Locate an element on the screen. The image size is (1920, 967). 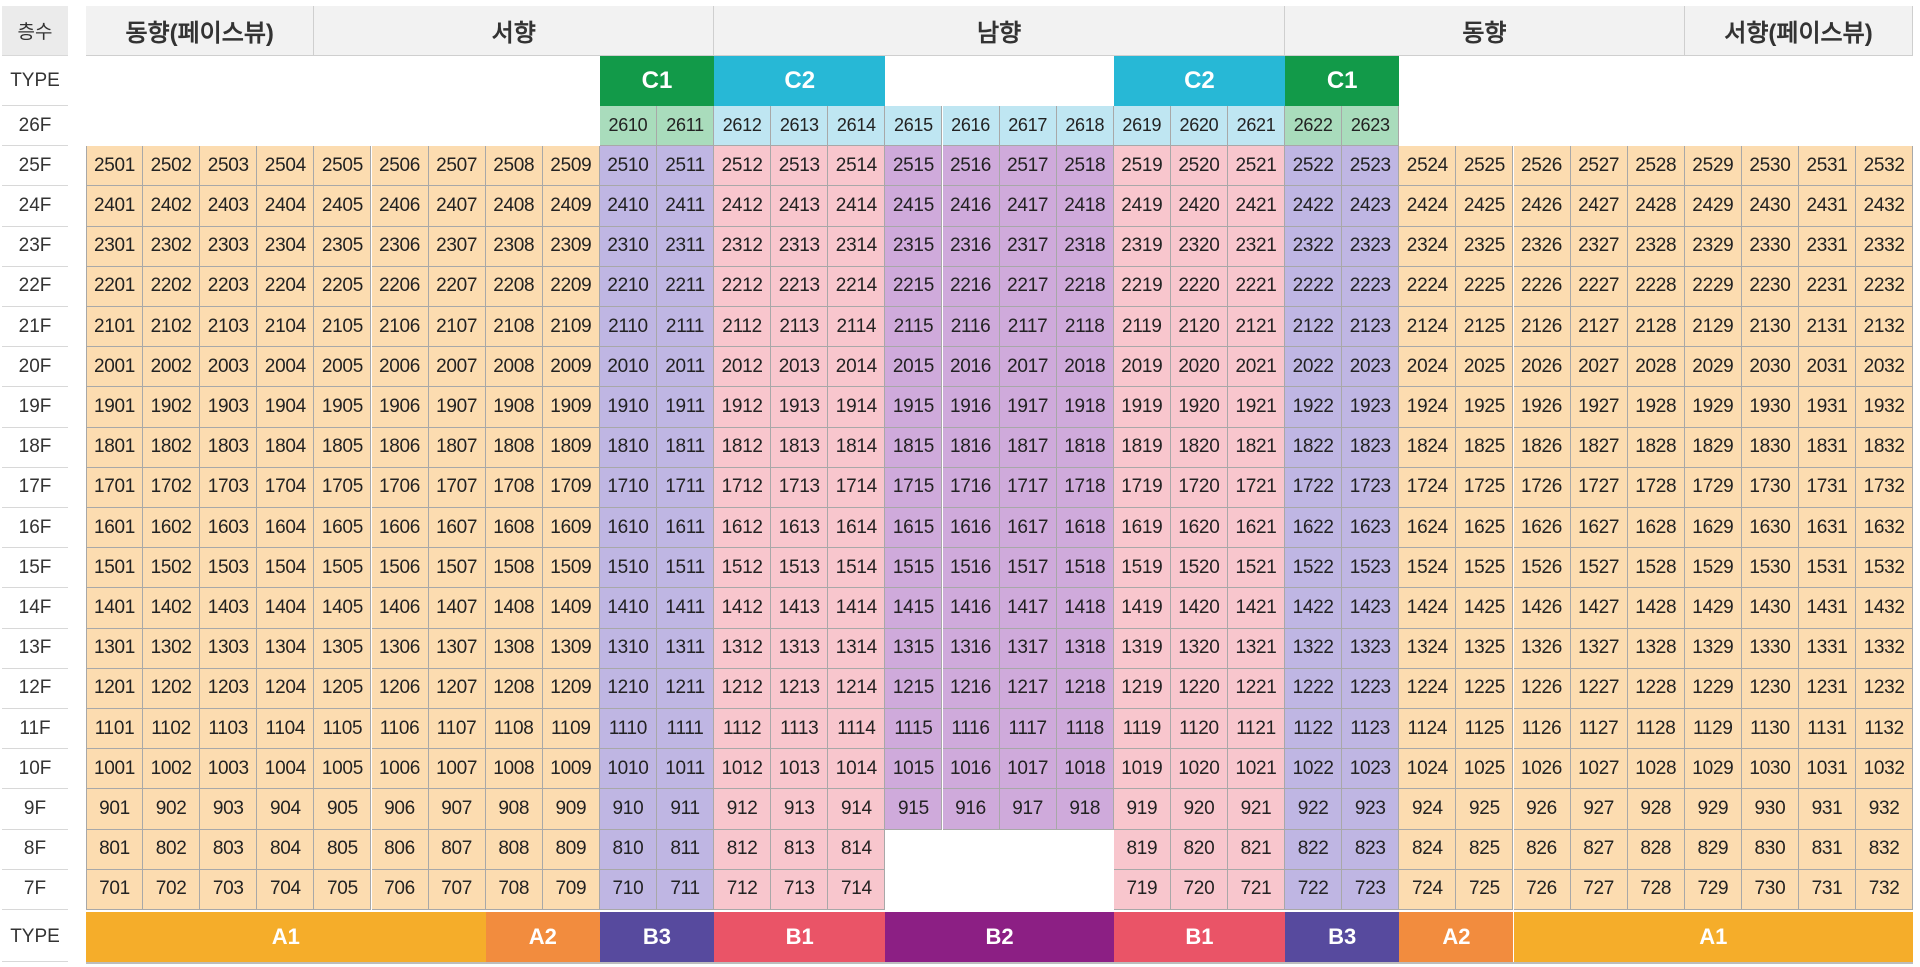
unit-cell: 1206 is located at coordinates (400, 688).